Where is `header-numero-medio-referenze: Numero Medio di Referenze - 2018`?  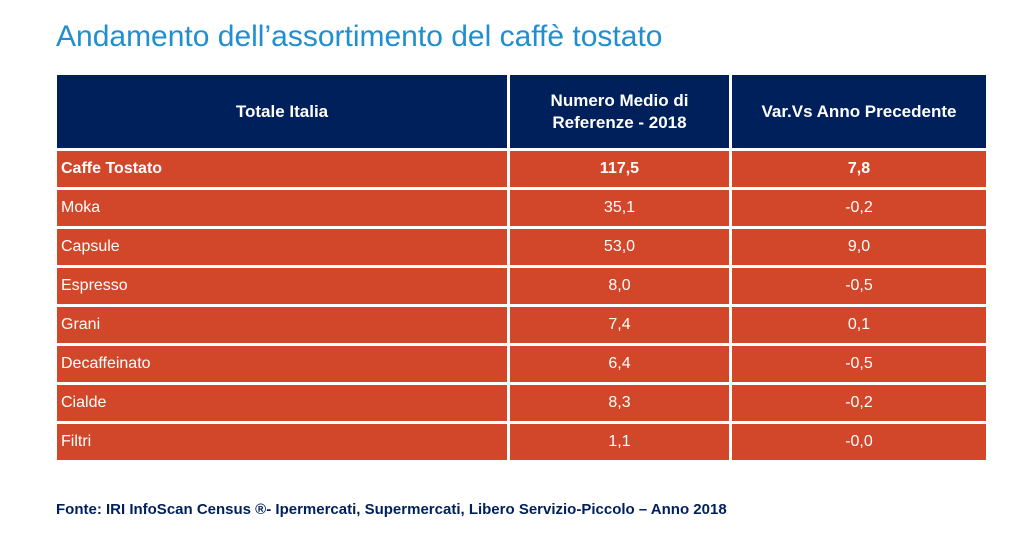
header-numero-medio-referenze: Numero Medio di Referenze - 2018 is located at coordinates (619, 111).